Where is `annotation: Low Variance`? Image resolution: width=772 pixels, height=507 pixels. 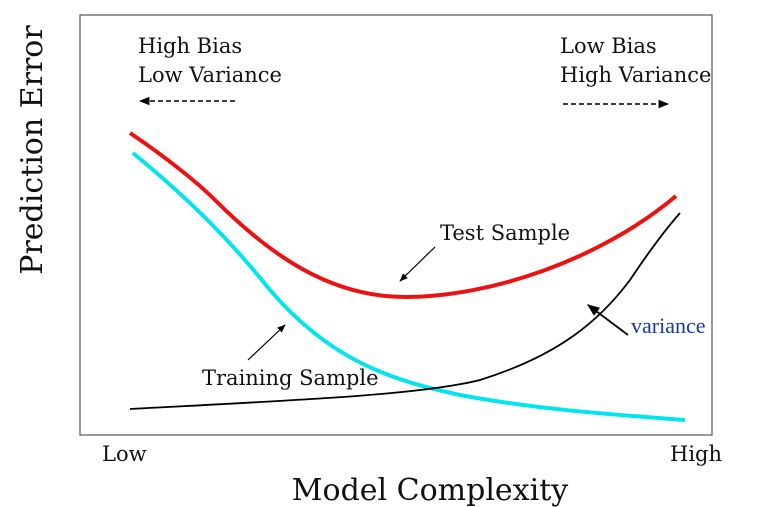 annotation: Low Variance is located at coordinates (210, 75).